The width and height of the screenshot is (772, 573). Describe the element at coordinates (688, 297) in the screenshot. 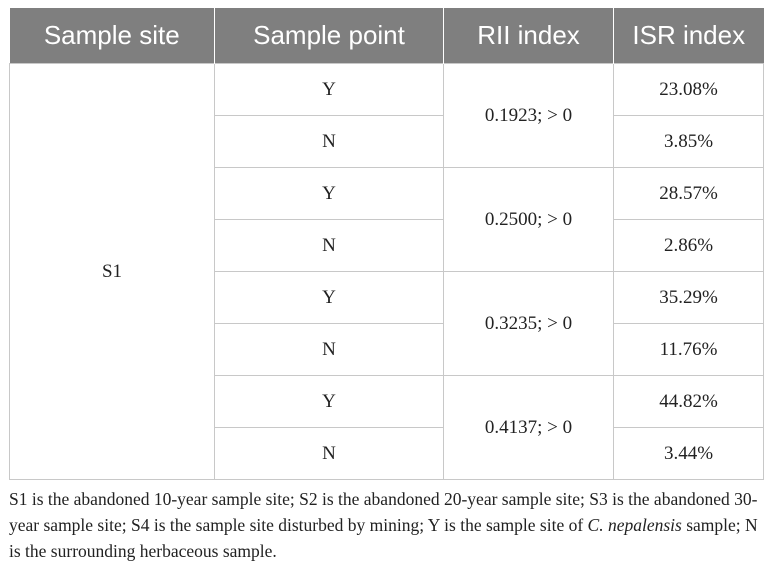

I see `isr-index-cell: 35.29%` at that location.